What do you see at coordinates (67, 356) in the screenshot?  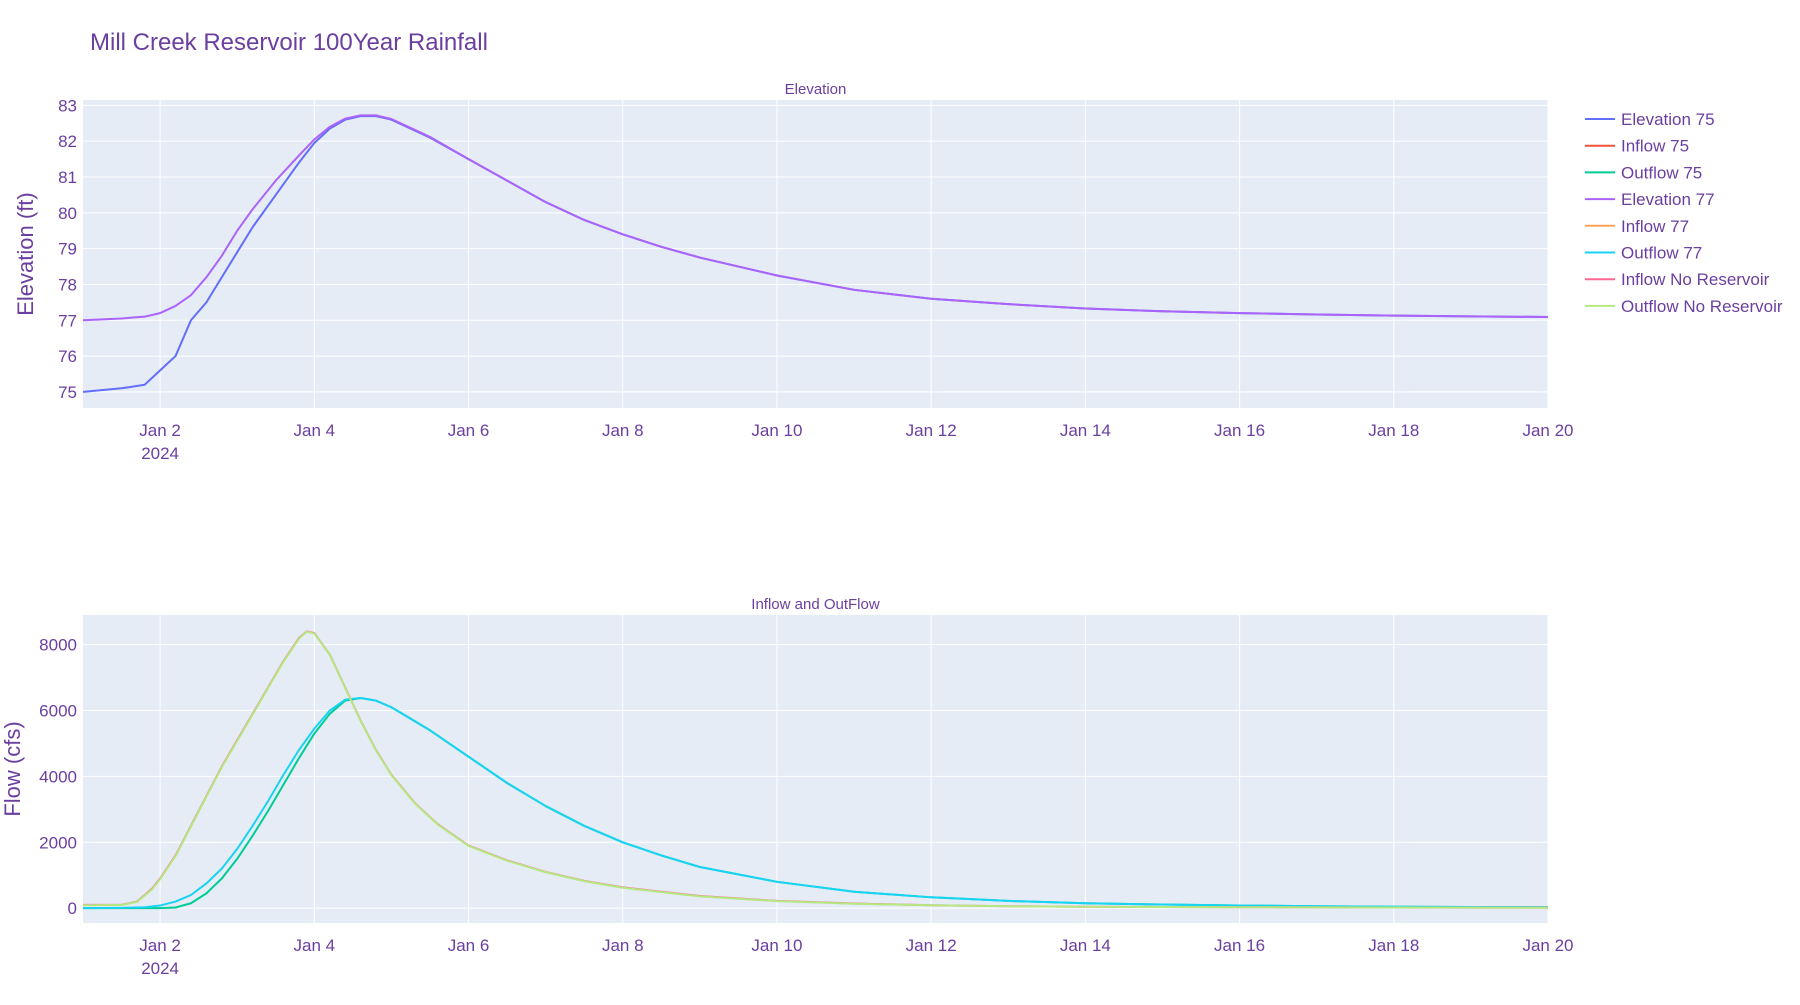 I see `y-tick-label: 76` at bounding box center [67, 356].